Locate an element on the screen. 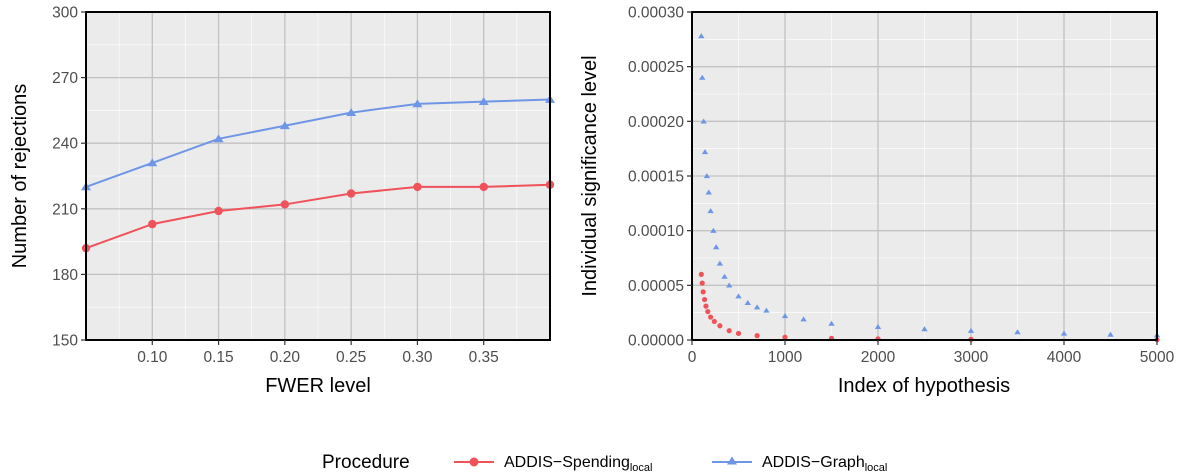  right-ylabel: Individual significance level is located at coordinates (590, 175).